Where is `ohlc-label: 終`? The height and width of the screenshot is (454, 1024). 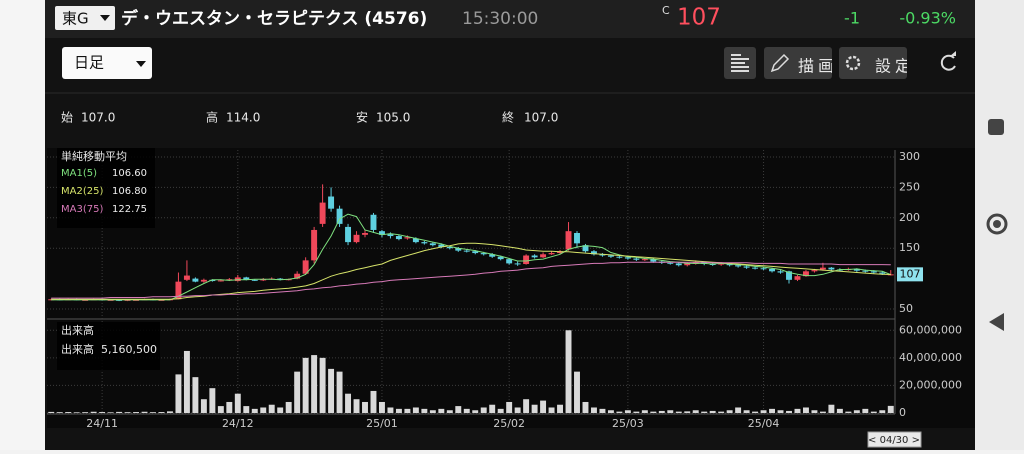
ohlc-label: 終 is located at coordinates (508, 117).